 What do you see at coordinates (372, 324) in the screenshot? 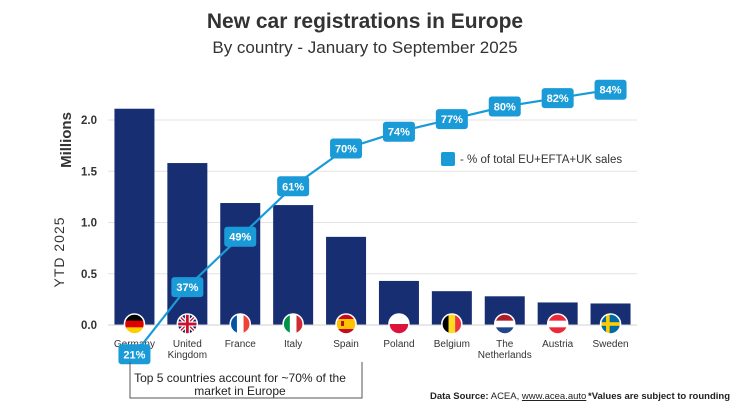
I see `country-flags` at bounding box center [372, 324].